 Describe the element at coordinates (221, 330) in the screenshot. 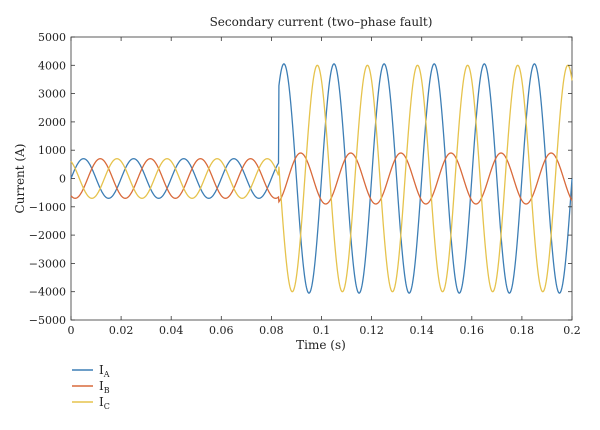

I see `x-tick-label: 0.06` at that location.